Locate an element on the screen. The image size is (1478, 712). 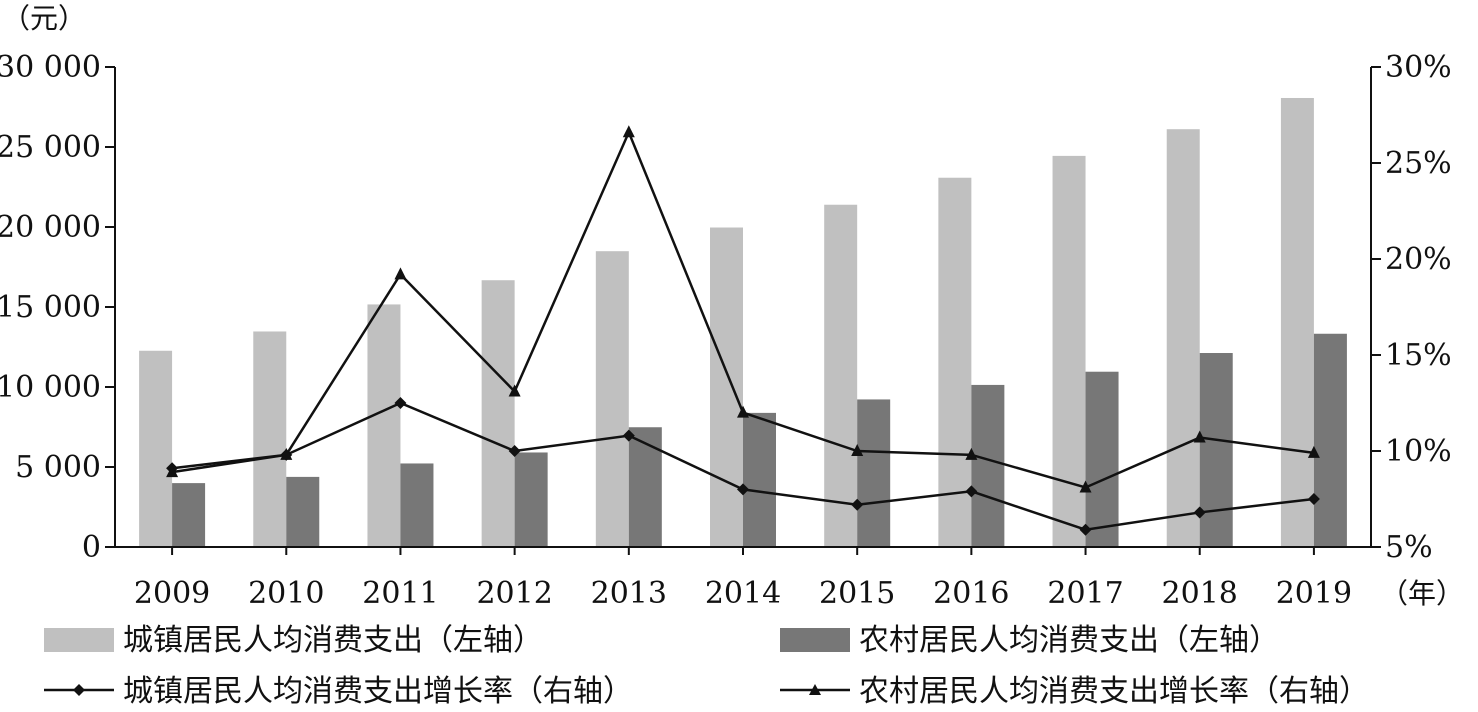
x-axis-tick-label: 2013 is located at coordinates (629, 593).